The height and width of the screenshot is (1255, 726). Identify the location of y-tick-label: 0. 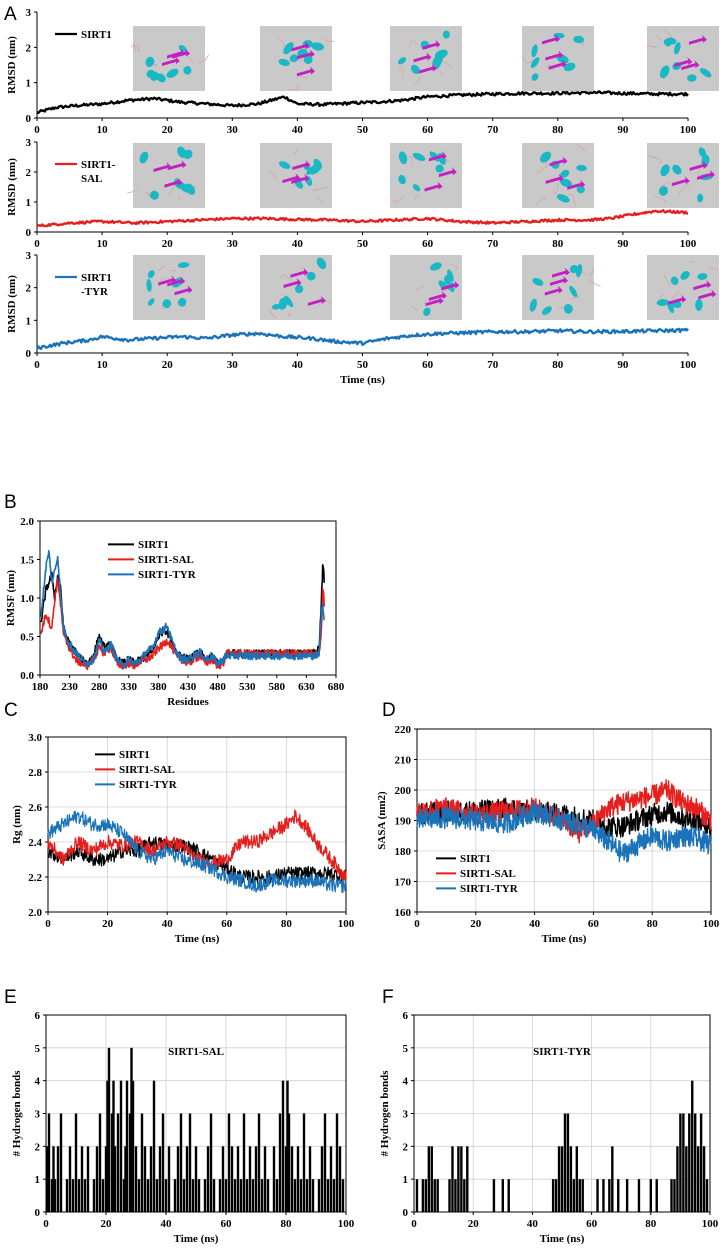
(29, 233).